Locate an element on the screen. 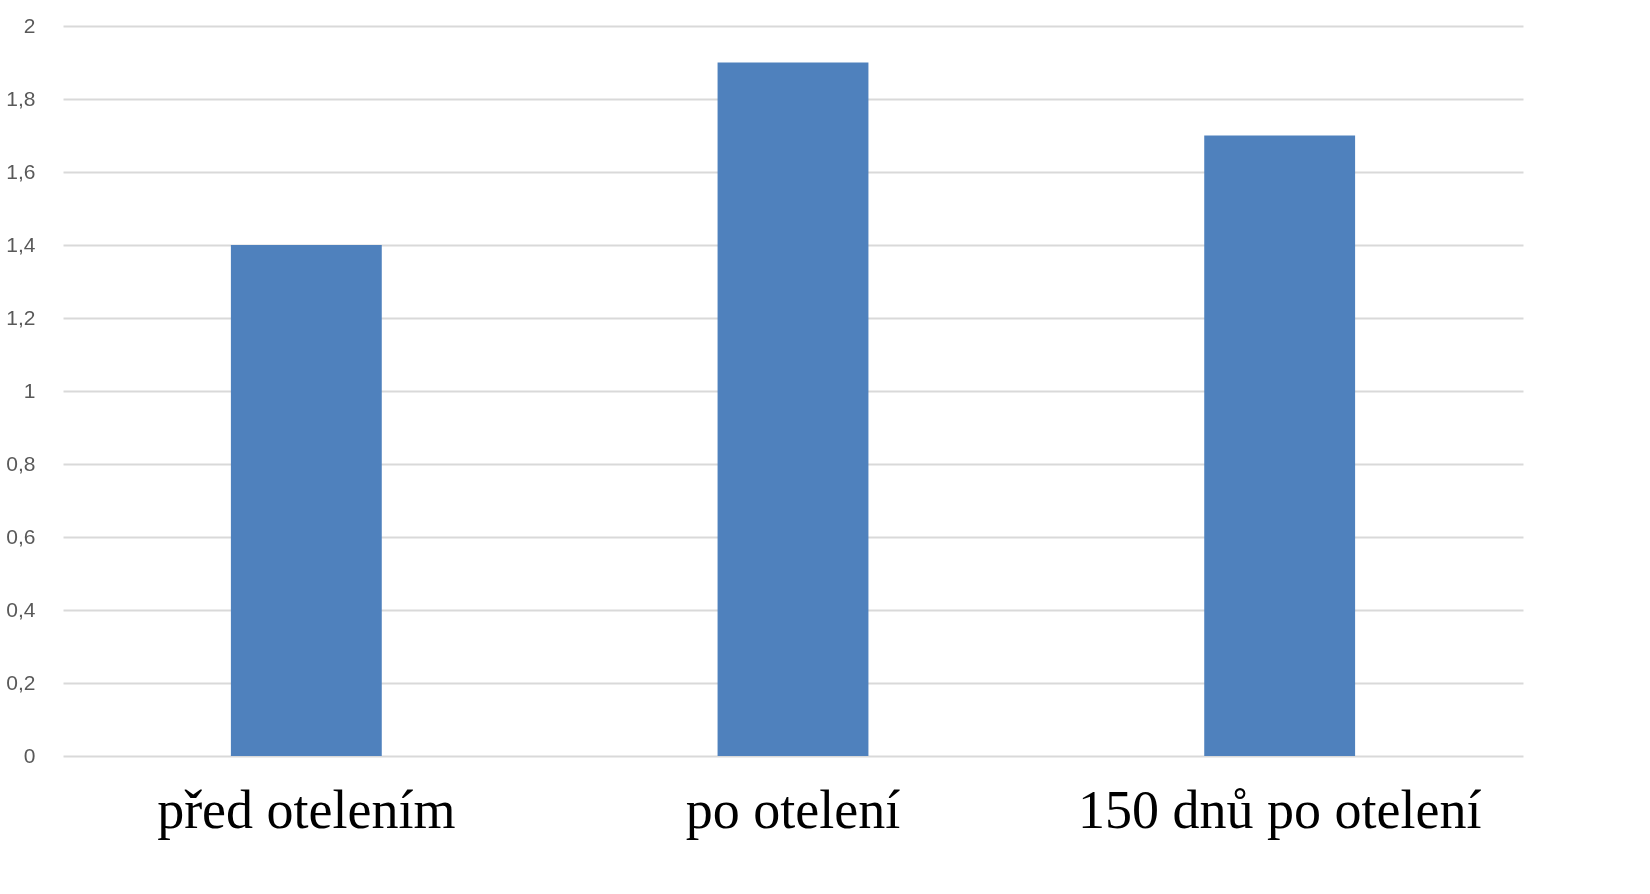  y-tick-label: 1,8 is located at coordinates (21, 98).